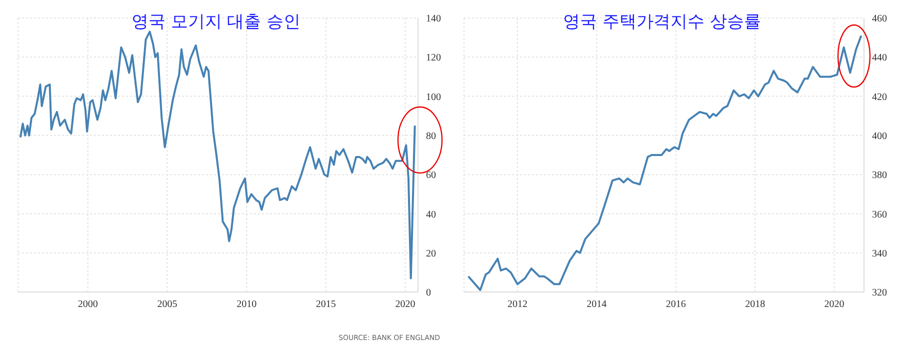  Describe the element at coordinates (879, 254) in the screenshot. I see `y-tick-label: 340` at that location.